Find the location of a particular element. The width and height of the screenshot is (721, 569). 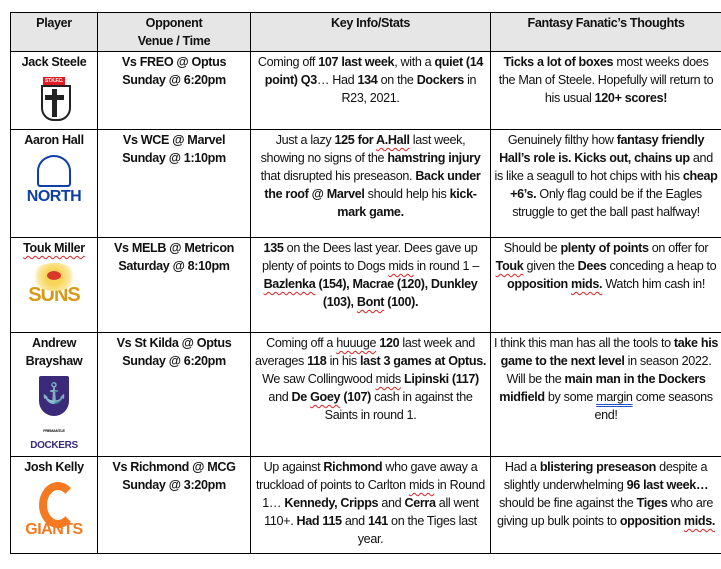

text-segment: blistering preseason is located at coordinates (598, 467).